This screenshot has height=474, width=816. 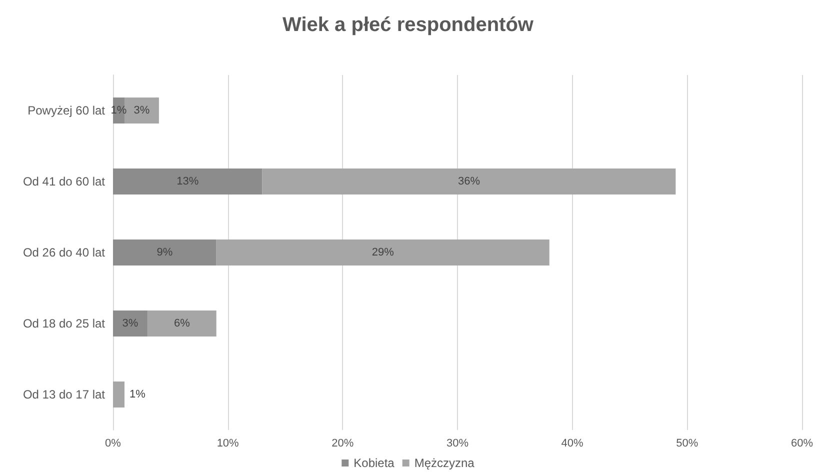 What do you see at coordinates (802, 444) in the screenshot?
I see `x-tick-label: 60%` at bounding box center [802, 444].